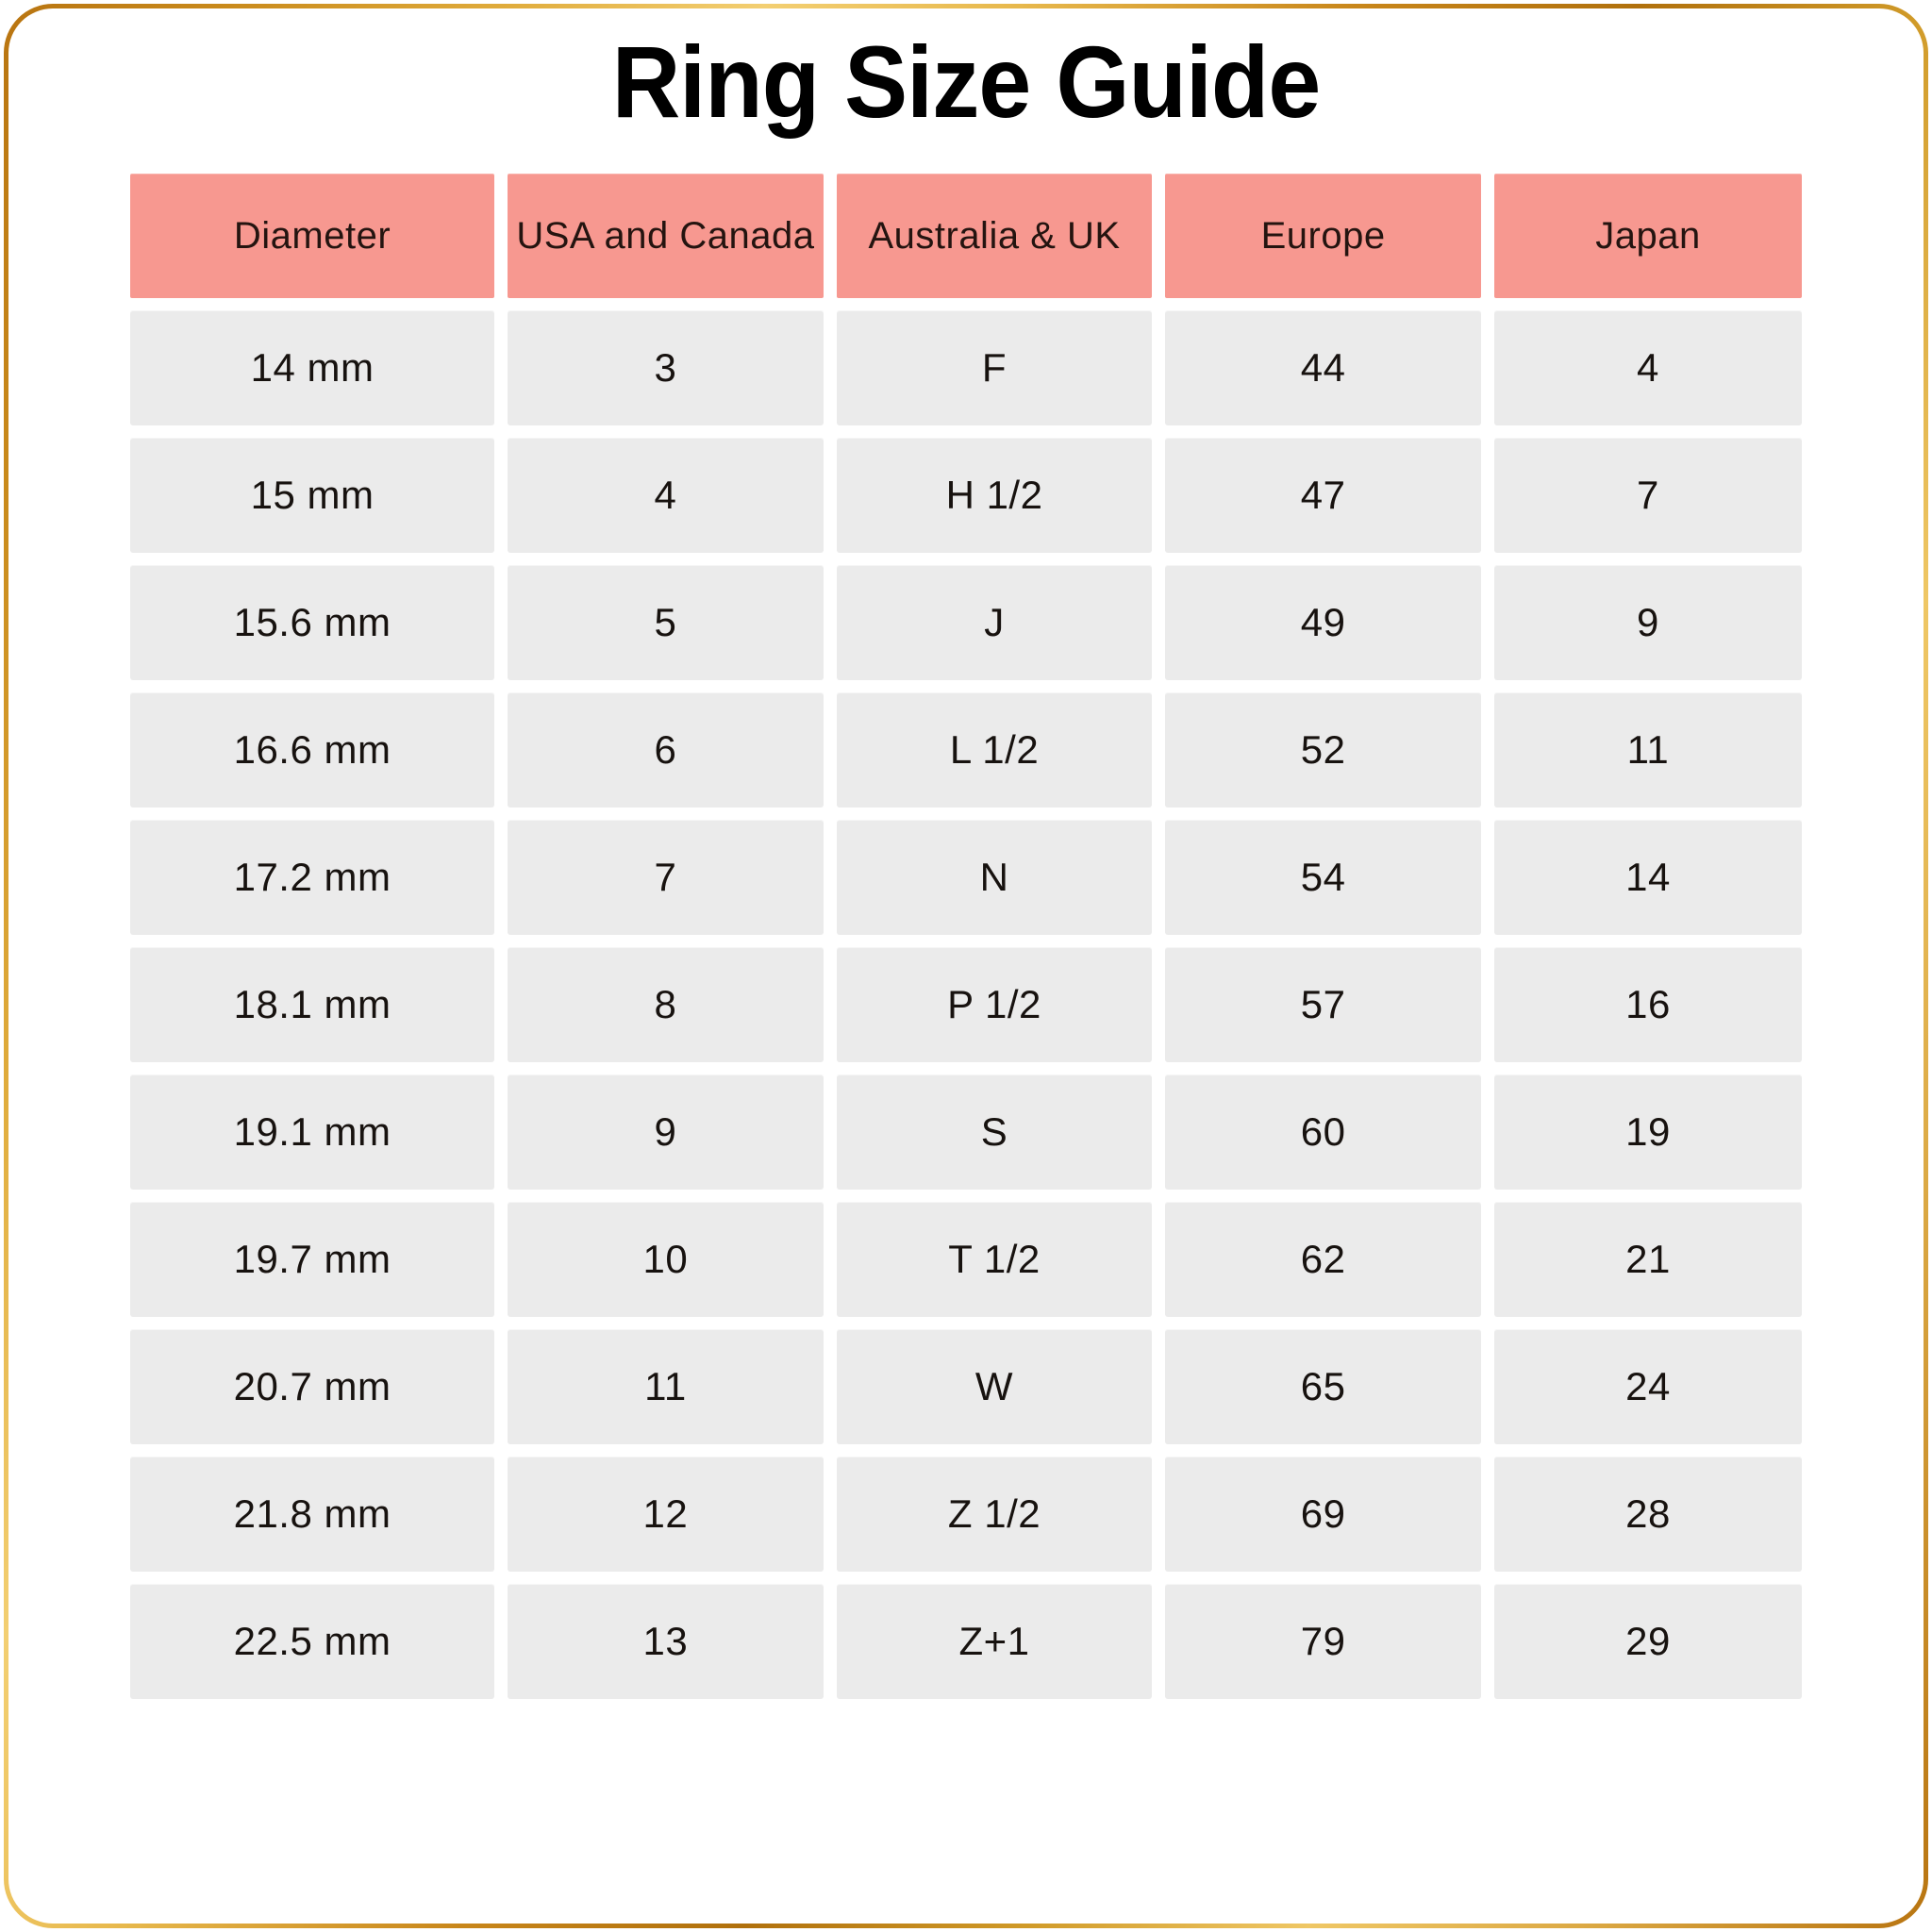 The height and width of the screenshot is (1932, 1932). I want to click on cell-australia-uk: Z+1, so click(994, 1642).